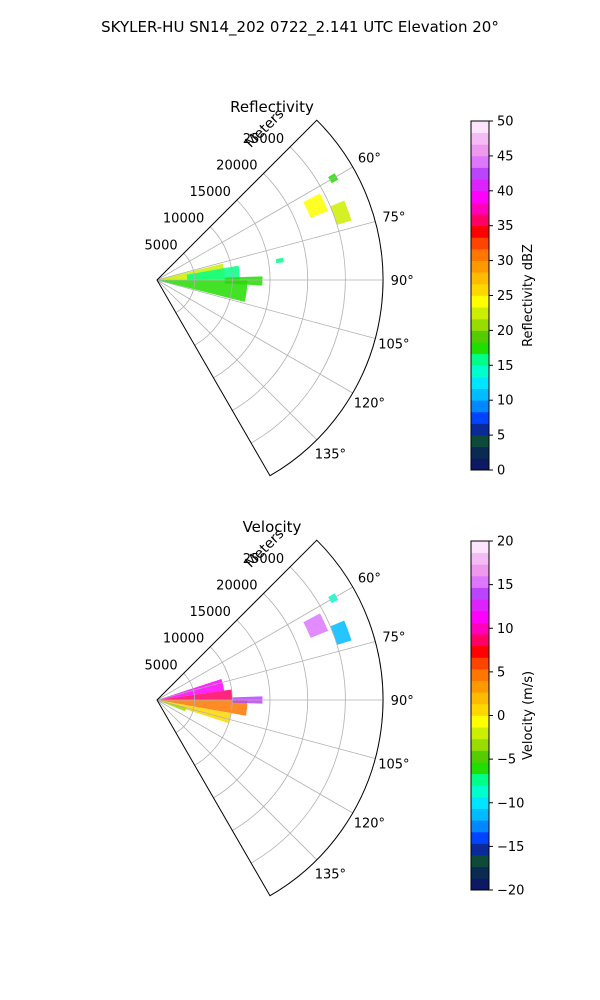  I want to click on velocity-echoes, so click(255, 658).